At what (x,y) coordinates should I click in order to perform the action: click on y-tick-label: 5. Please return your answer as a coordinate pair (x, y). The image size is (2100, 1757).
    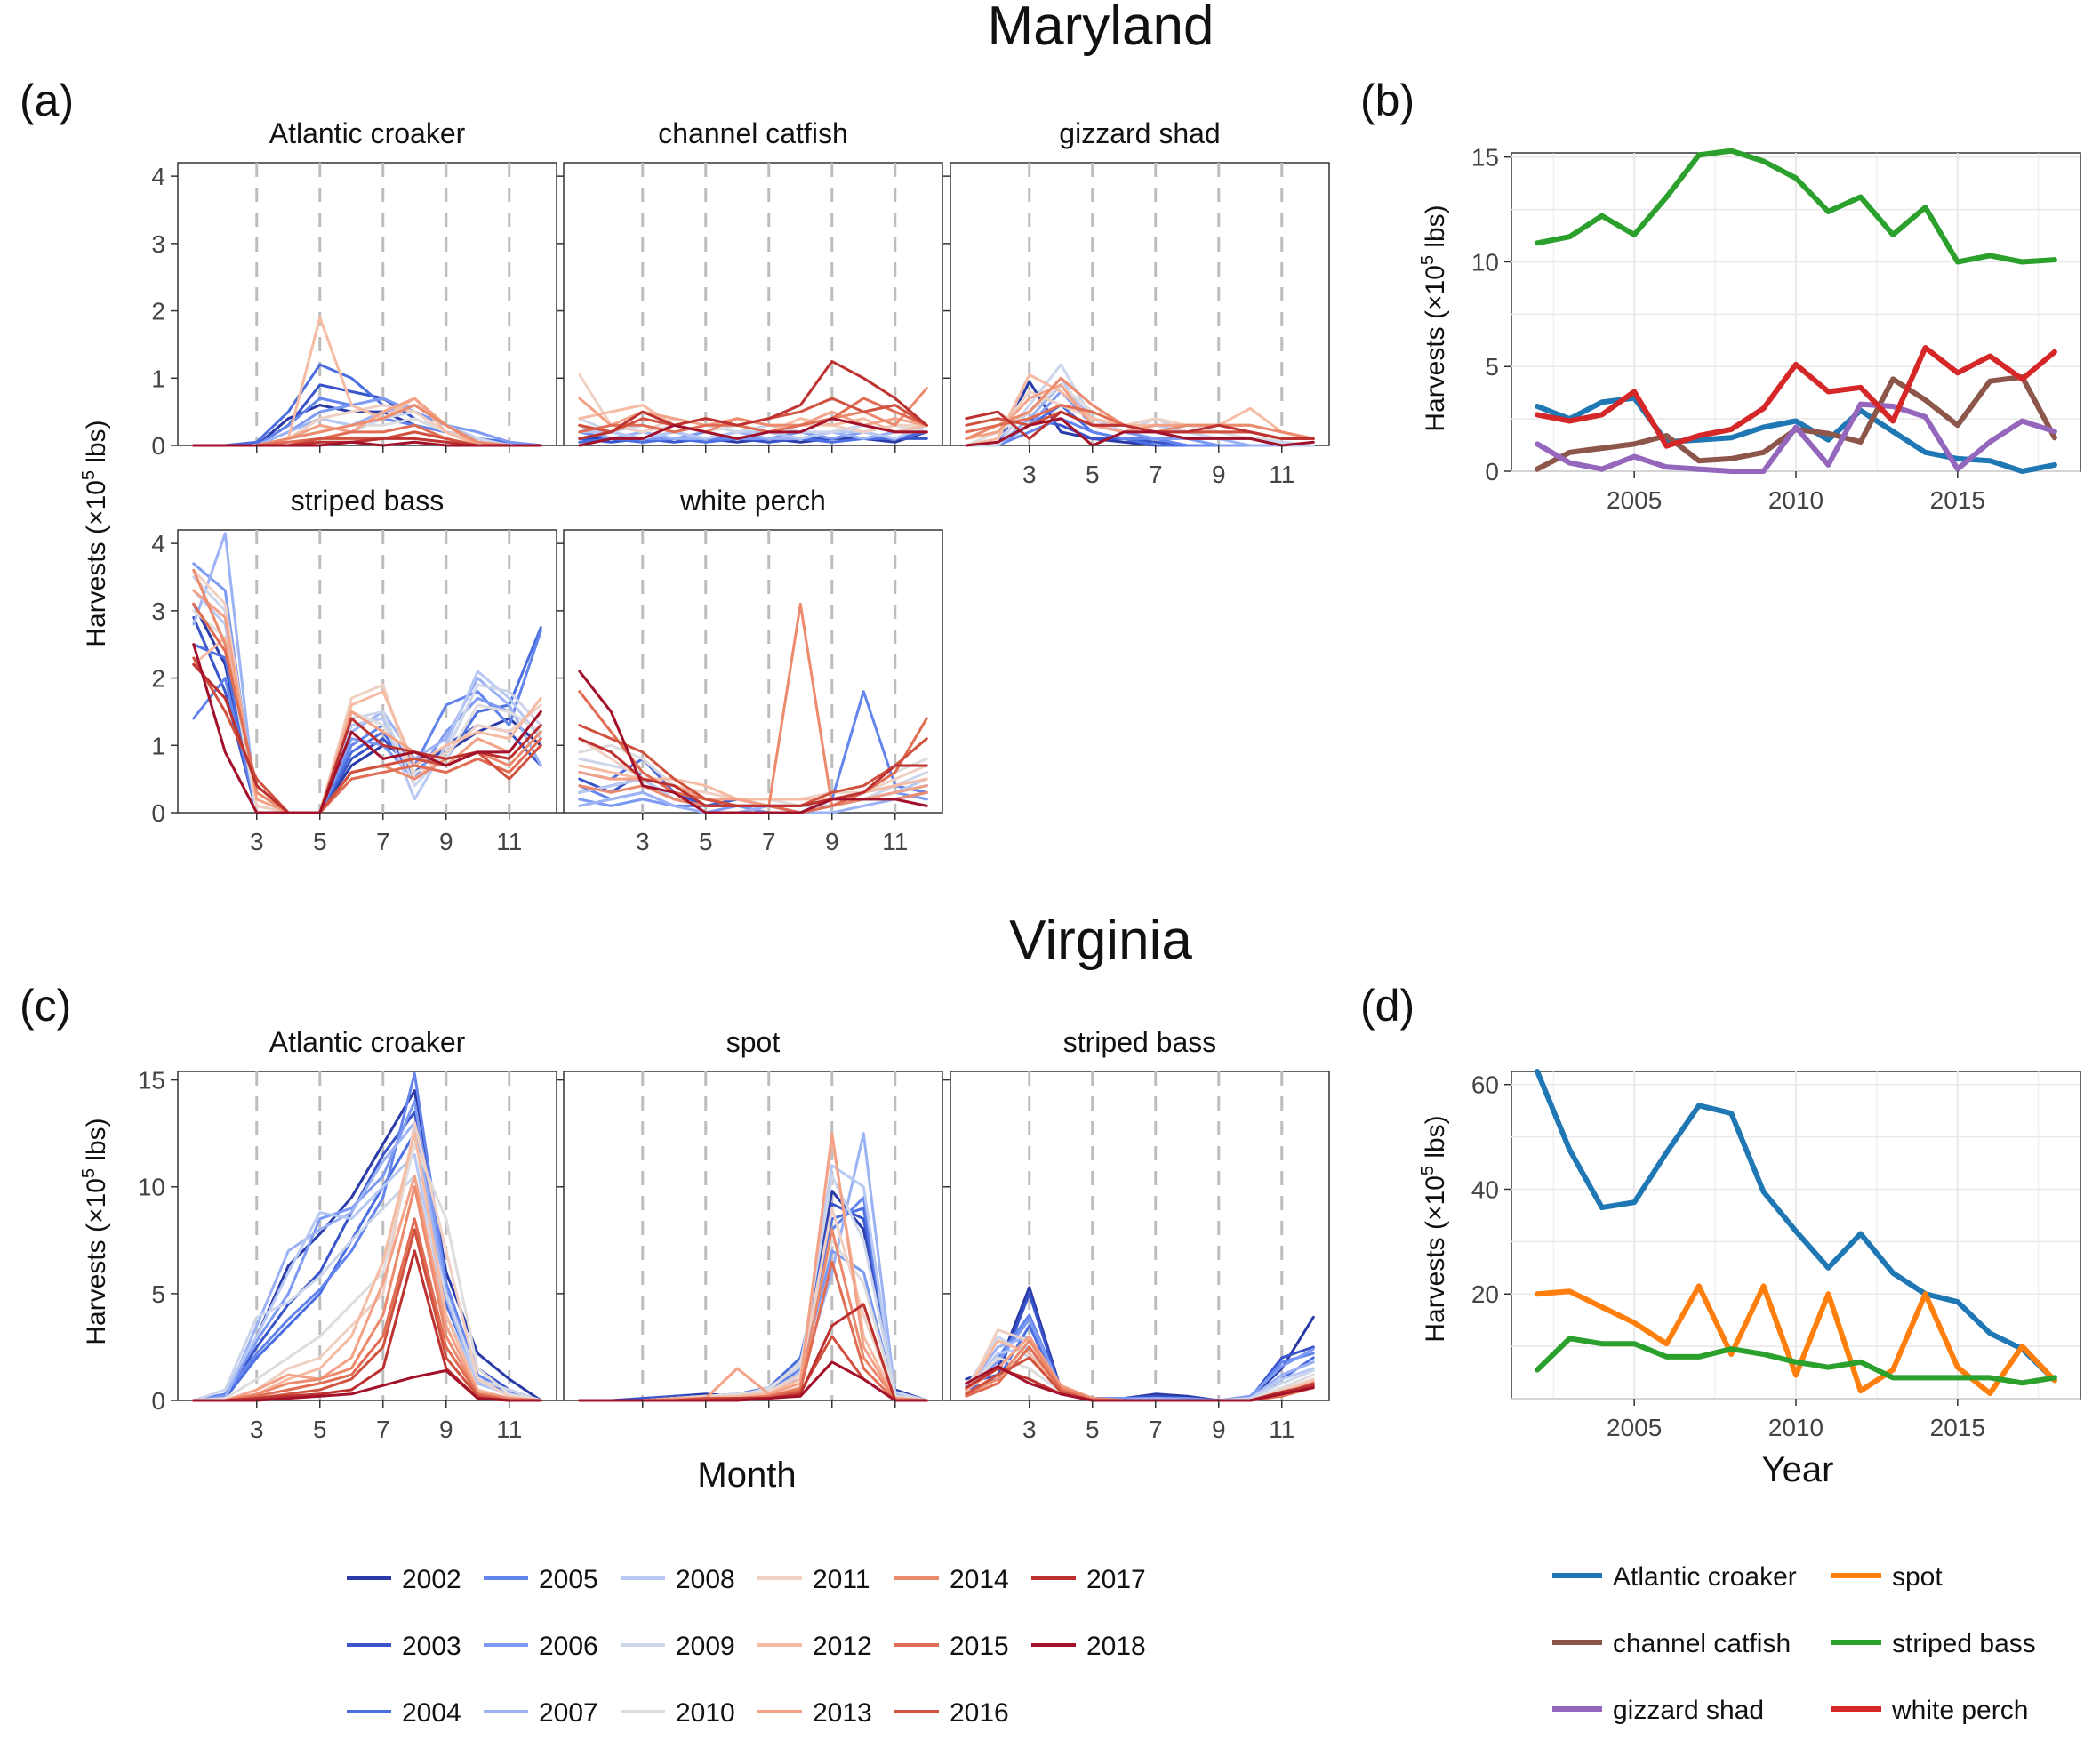
    Looking at the image, I should click on (158, 1294).